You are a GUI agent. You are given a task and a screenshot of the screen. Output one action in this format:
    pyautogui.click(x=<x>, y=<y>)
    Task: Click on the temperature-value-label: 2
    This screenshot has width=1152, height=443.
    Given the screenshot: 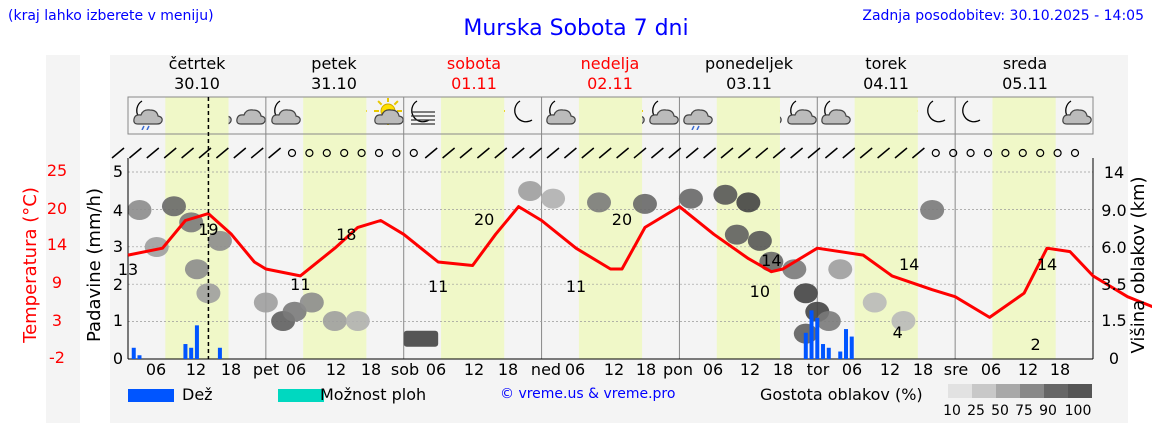 What is the action you would take?
    pyautogui.click(x=1035, y=344)
    